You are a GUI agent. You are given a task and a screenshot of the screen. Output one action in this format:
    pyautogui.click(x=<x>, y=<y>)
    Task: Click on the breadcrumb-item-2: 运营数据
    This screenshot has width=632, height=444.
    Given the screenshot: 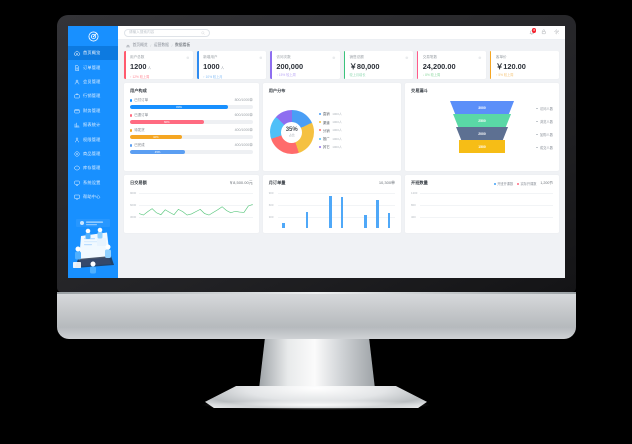 What is the action you would take?
    pyautogui.click(x=161, y=45)
    